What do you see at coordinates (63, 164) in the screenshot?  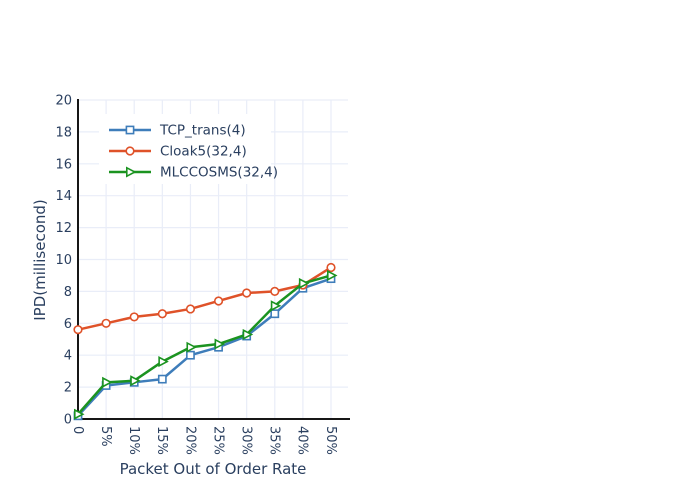 I see `y-tick-label: 16` at bounding box center [63, 164].